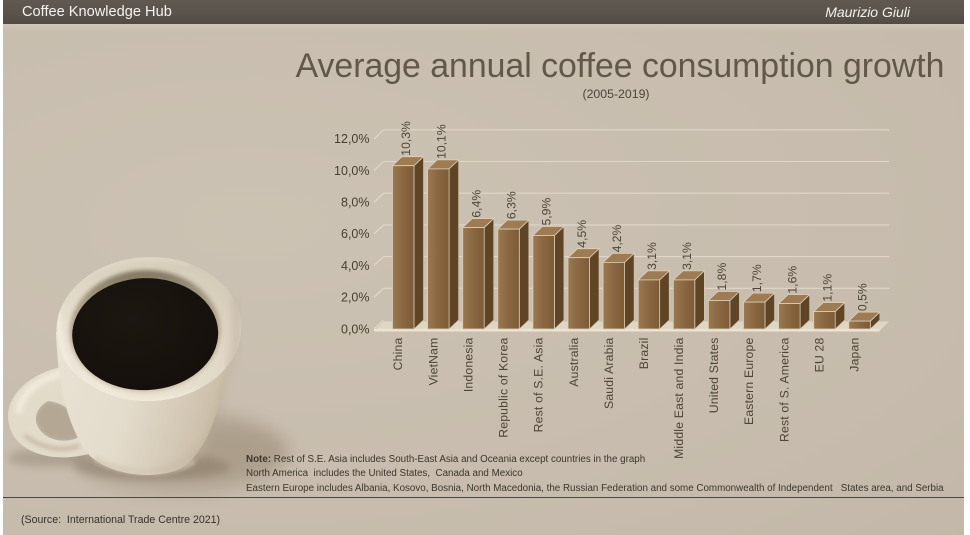 The height and width of the screenshot is (535, 970). What do you see at coordinates (609, 373) in the screenshot?
I see `svg-text: Saudi Arabia` at bounding box center [609, 373].